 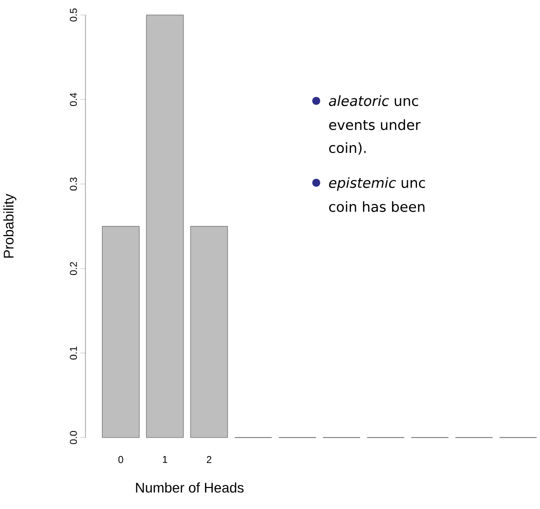 I want to click on x-tick-label: 0, so click(x=121, y=459).